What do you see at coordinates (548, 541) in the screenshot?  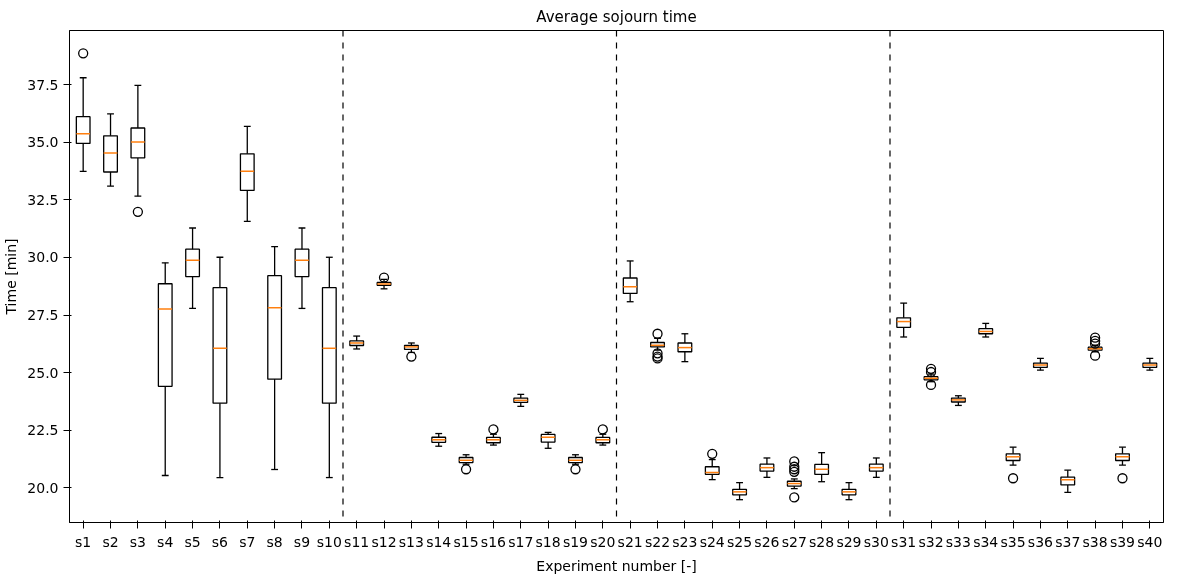 I see `x-tick-label: s18` at bounding box center [548, 541].